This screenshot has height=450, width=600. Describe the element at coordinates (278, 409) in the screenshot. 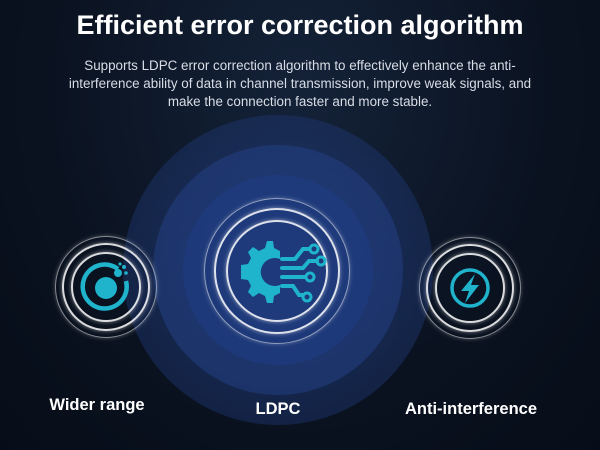

I see `feature-label-ldpc: LDPC` at that location.